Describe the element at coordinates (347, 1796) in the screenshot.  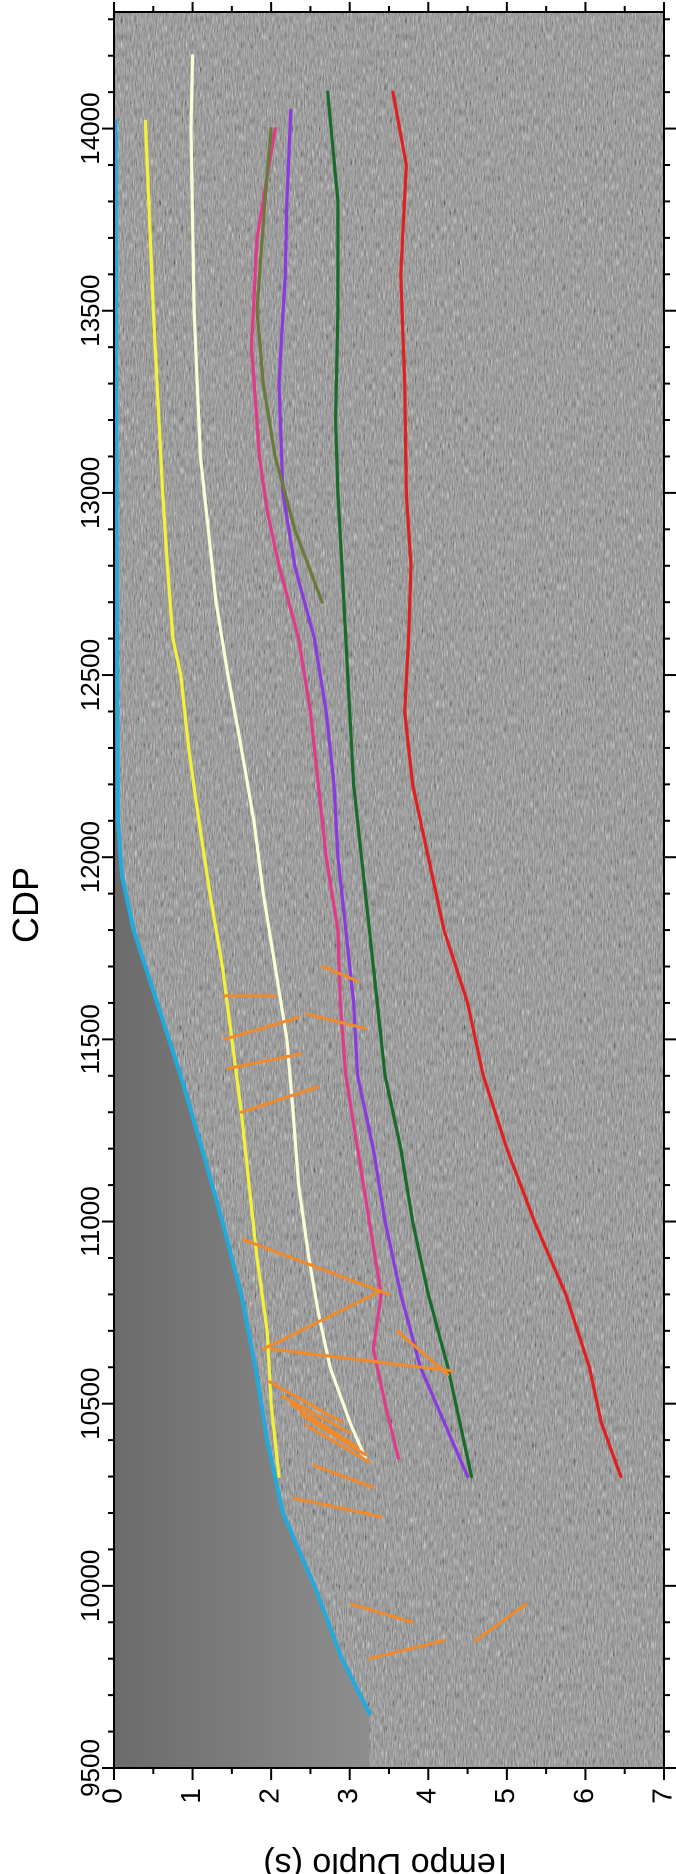
I see `time-tick-label: 3` at that location.